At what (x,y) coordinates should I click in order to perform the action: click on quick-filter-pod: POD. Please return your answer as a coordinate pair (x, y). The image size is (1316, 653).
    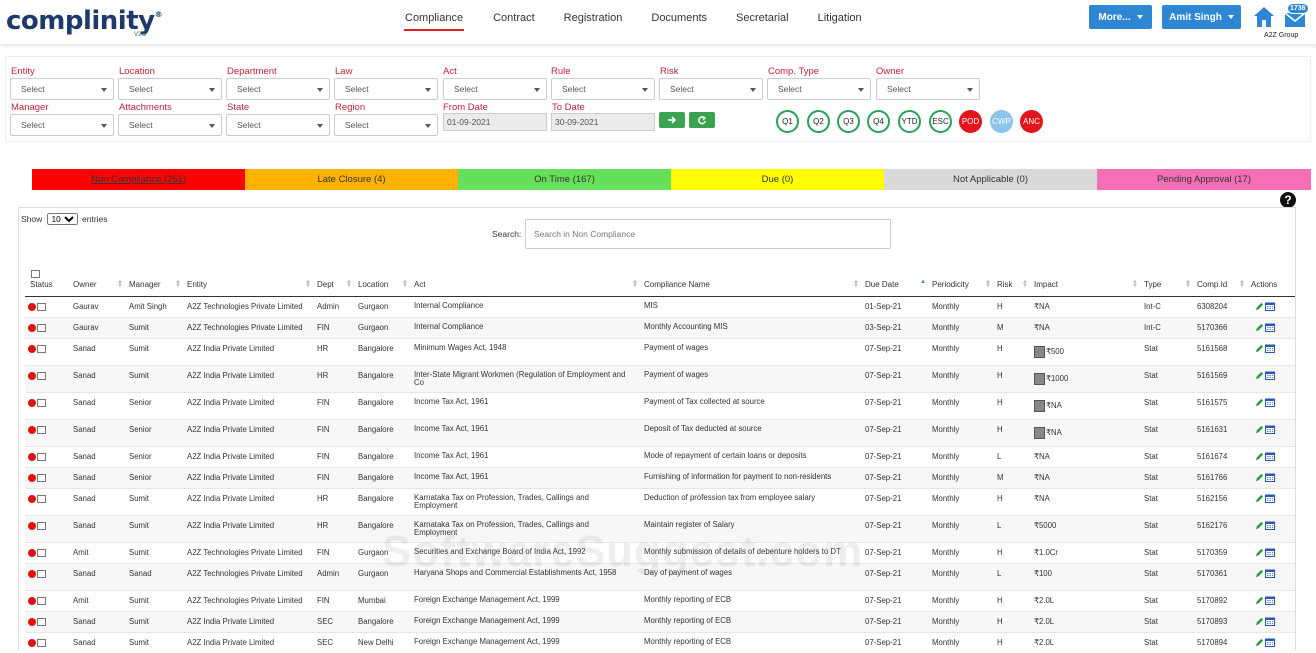
    Looking at the image, I should click on (970, 121).